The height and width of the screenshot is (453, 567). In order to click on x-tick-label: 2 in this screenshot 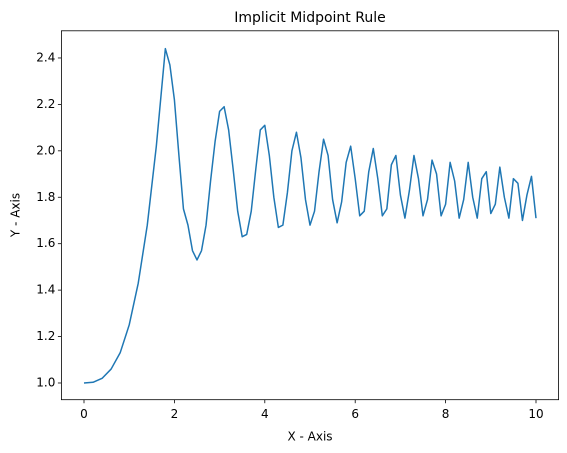, I will do `click(175, 414)`.